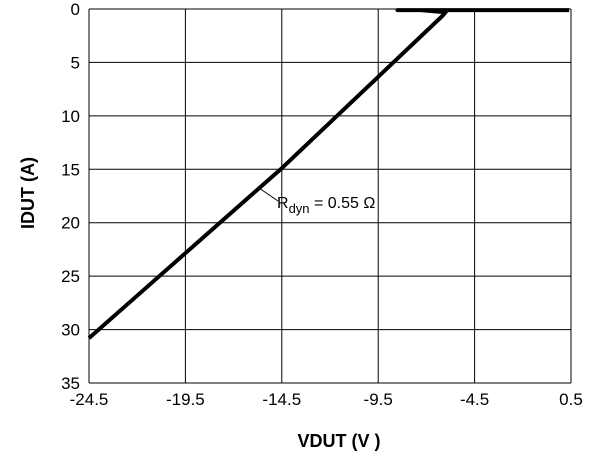  Describe the element at coordinates (378, 399) in the screenshot. I see `x-tick-label: -9.5` at that location.